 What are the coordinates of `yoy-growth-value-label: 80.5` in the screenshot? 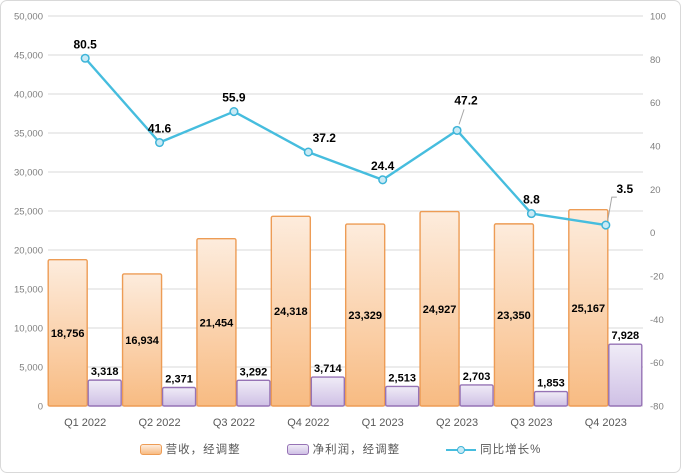 It's located at (86, 44).